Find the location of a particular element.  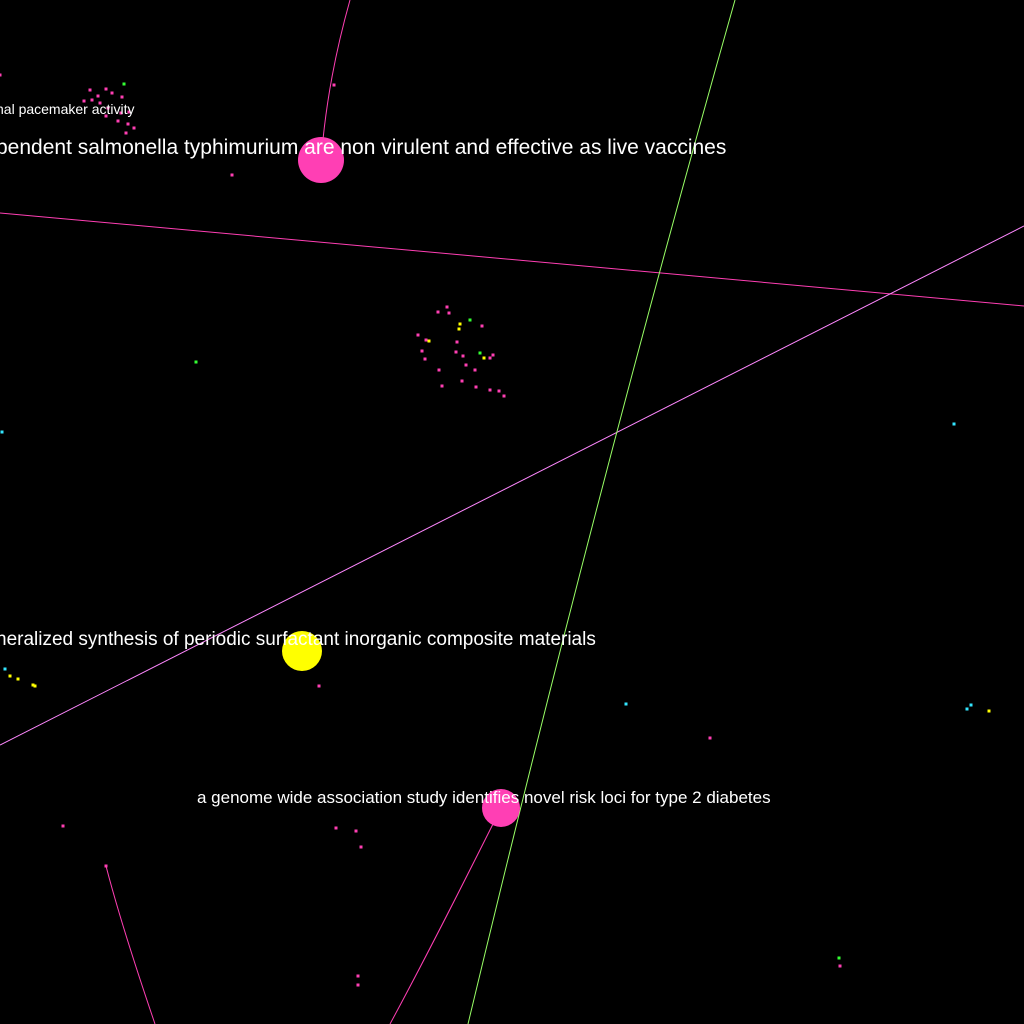

hub-node-salmonella is located at coordinates (321, 160).